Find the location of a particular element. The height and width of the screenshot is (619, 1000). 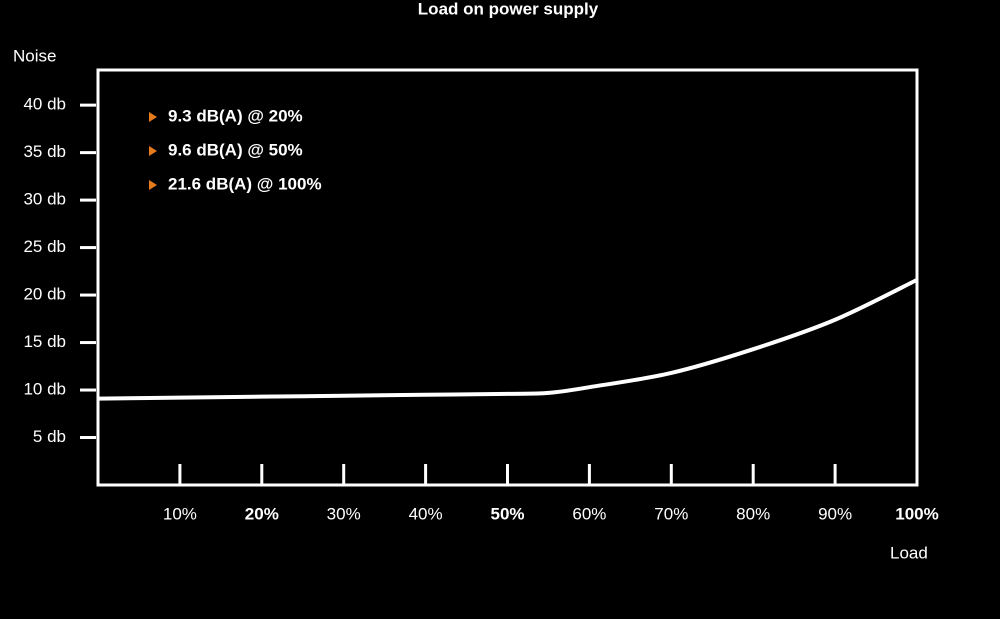

y-tick-label: 30 db is located at coordinates (44, 199).